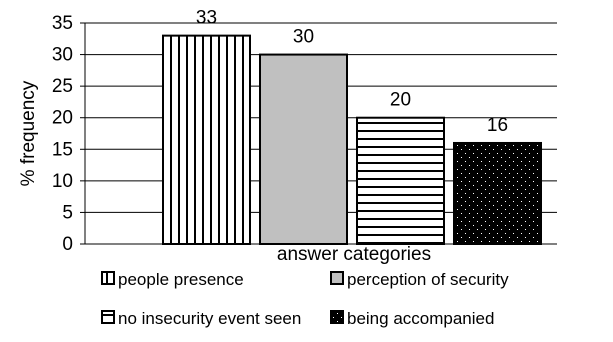 The height and width of the screenshot is (342, 613). Describe the element at coordinates (62, 55) in the screenshot. I see `y-tick-label: 30` at that location.